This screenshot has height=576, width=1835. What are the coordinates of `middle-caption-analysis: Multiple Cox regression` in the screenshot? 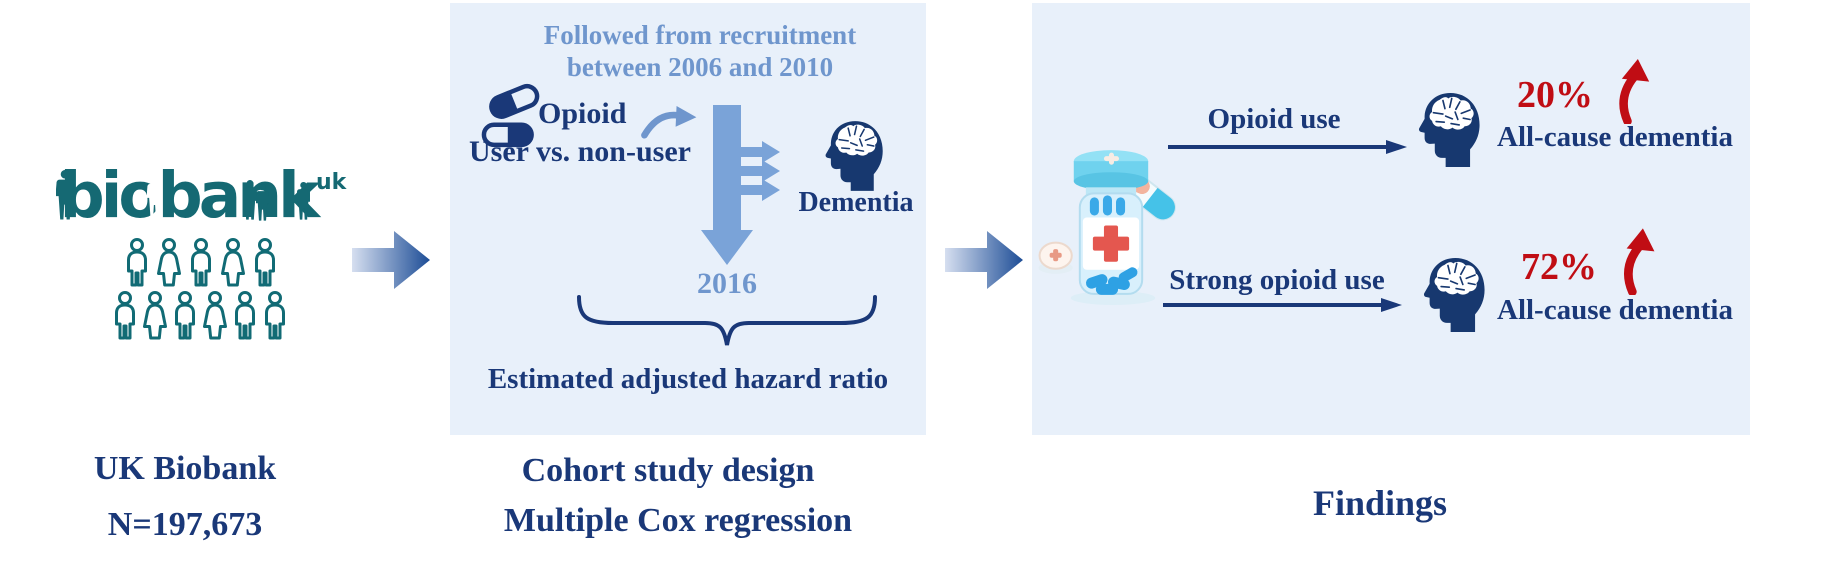 It's located at (678, 520).